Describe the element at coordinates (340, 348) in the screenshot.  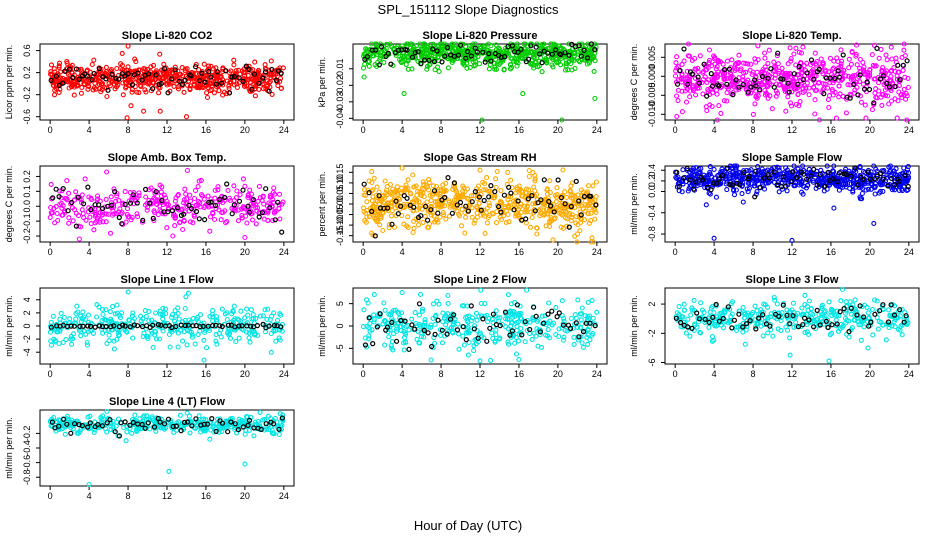
I see `chart-8-ytick-label: -5` at that location.